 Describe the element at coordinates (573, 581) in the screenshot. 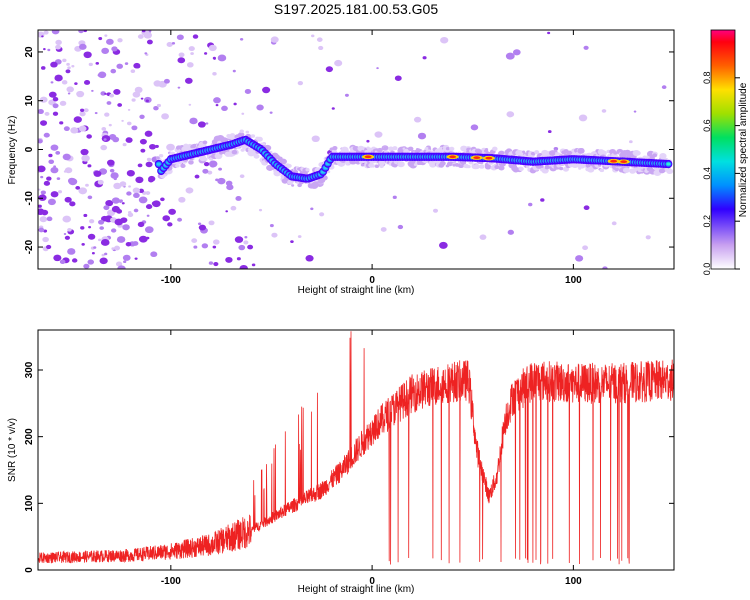

I see `x-tick-label: 100` at that location.